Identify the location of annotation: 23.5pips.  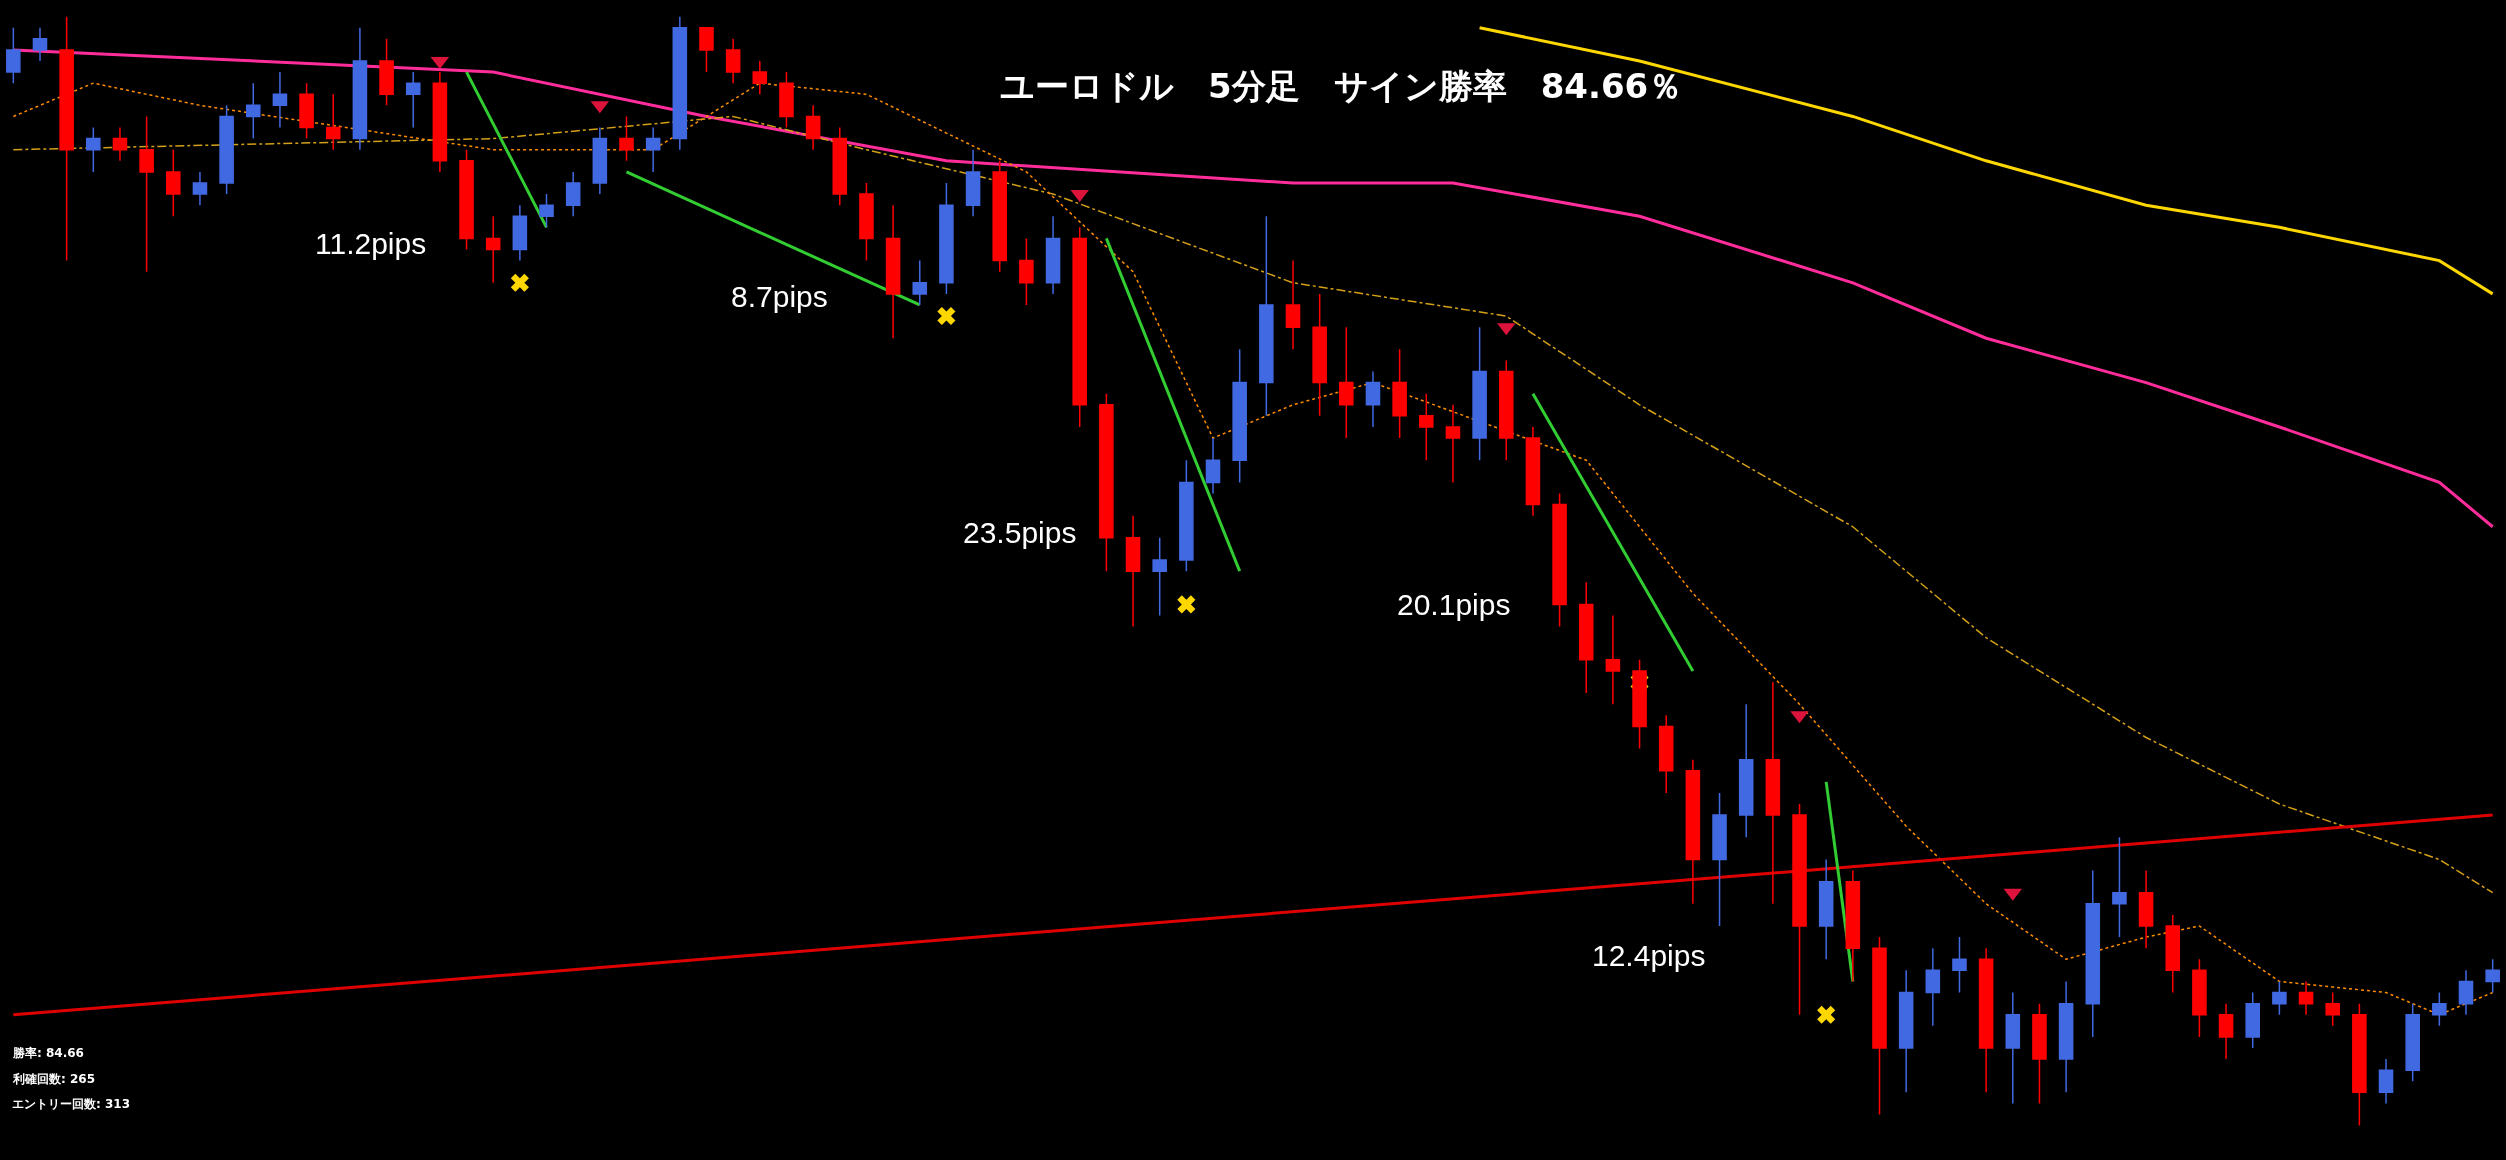
(1020, 532).